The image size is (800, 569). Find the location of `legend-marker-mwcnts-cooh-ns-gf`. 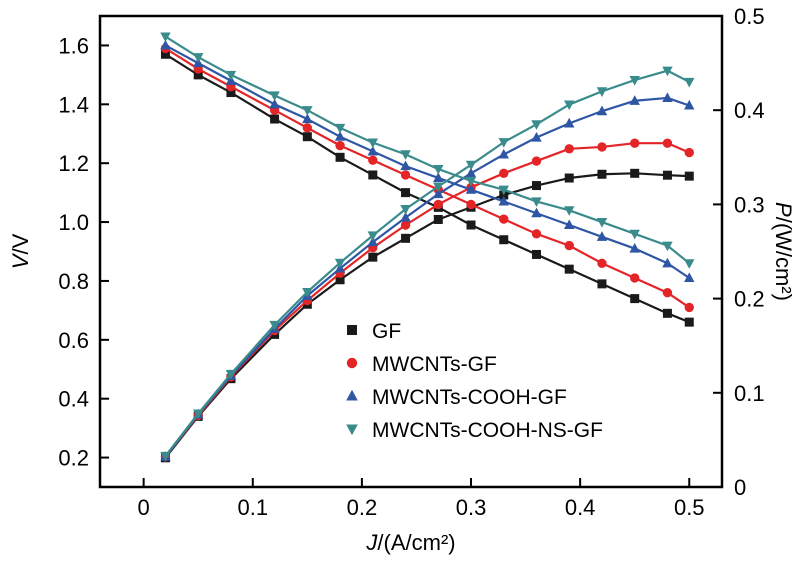

legend-marker-mwcnts-cooh-ns-gf is located at coordinates (352, 430).